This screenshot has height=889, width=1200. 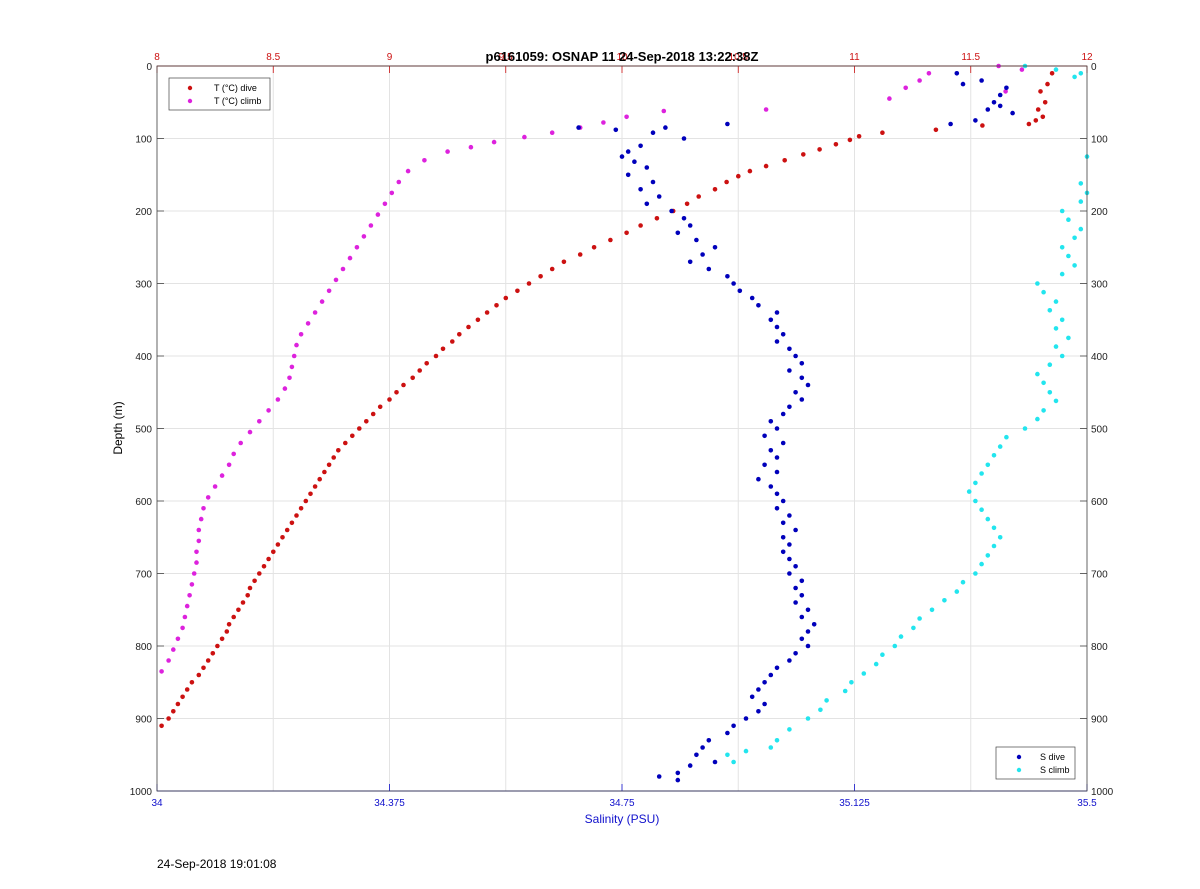 What do you see at coordinates (237, 101) in the screenshot?
I see `legend-label-t-climb: T (°C) climb` at bounding box center [237, 101].